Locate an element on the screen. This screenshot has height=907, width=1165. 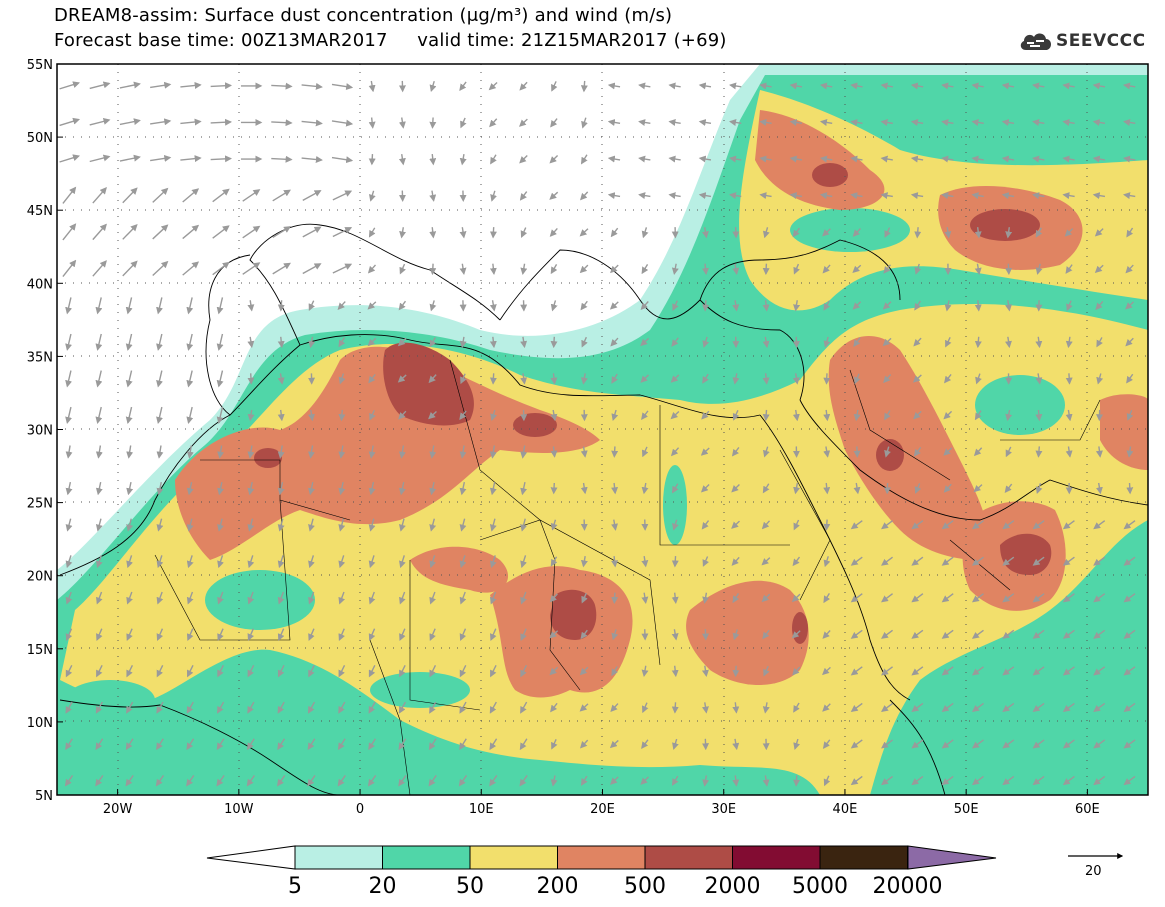
colorbar-label: 500 is located at coordinates (645, 886).